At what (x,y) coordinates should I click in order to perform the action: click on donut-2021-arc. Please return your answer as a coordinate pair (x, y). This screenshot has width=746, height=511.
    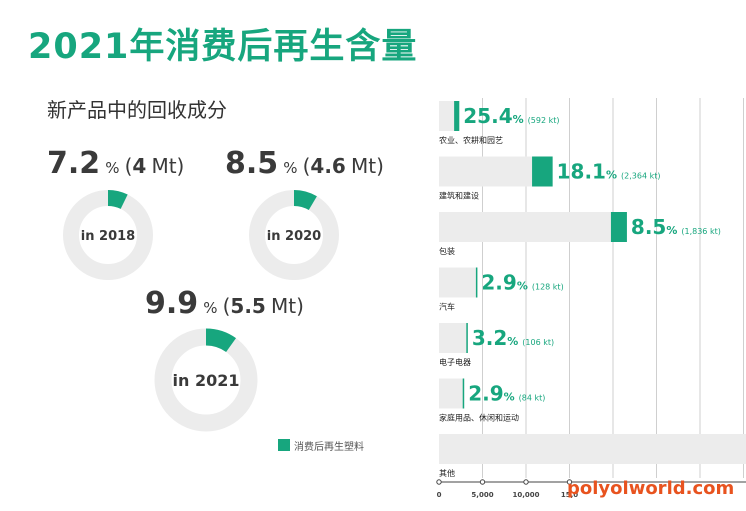
    Looking at the image, I should click on (221, 340).